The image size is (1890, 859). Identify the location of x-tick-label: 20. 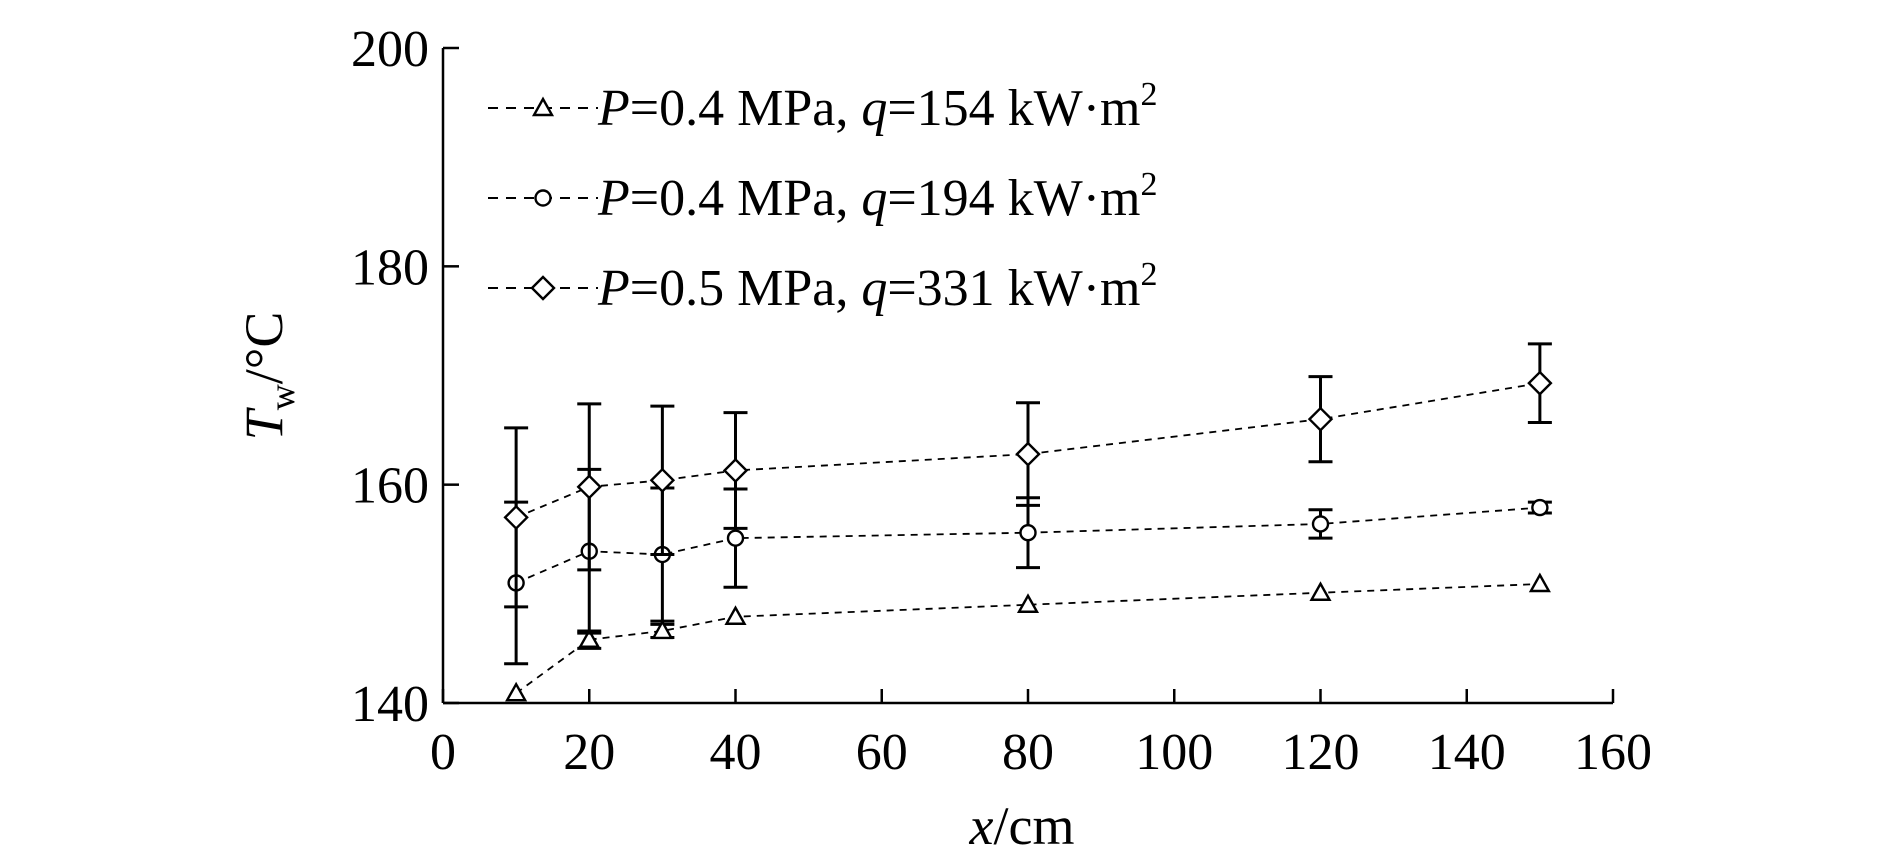
(589, 752).